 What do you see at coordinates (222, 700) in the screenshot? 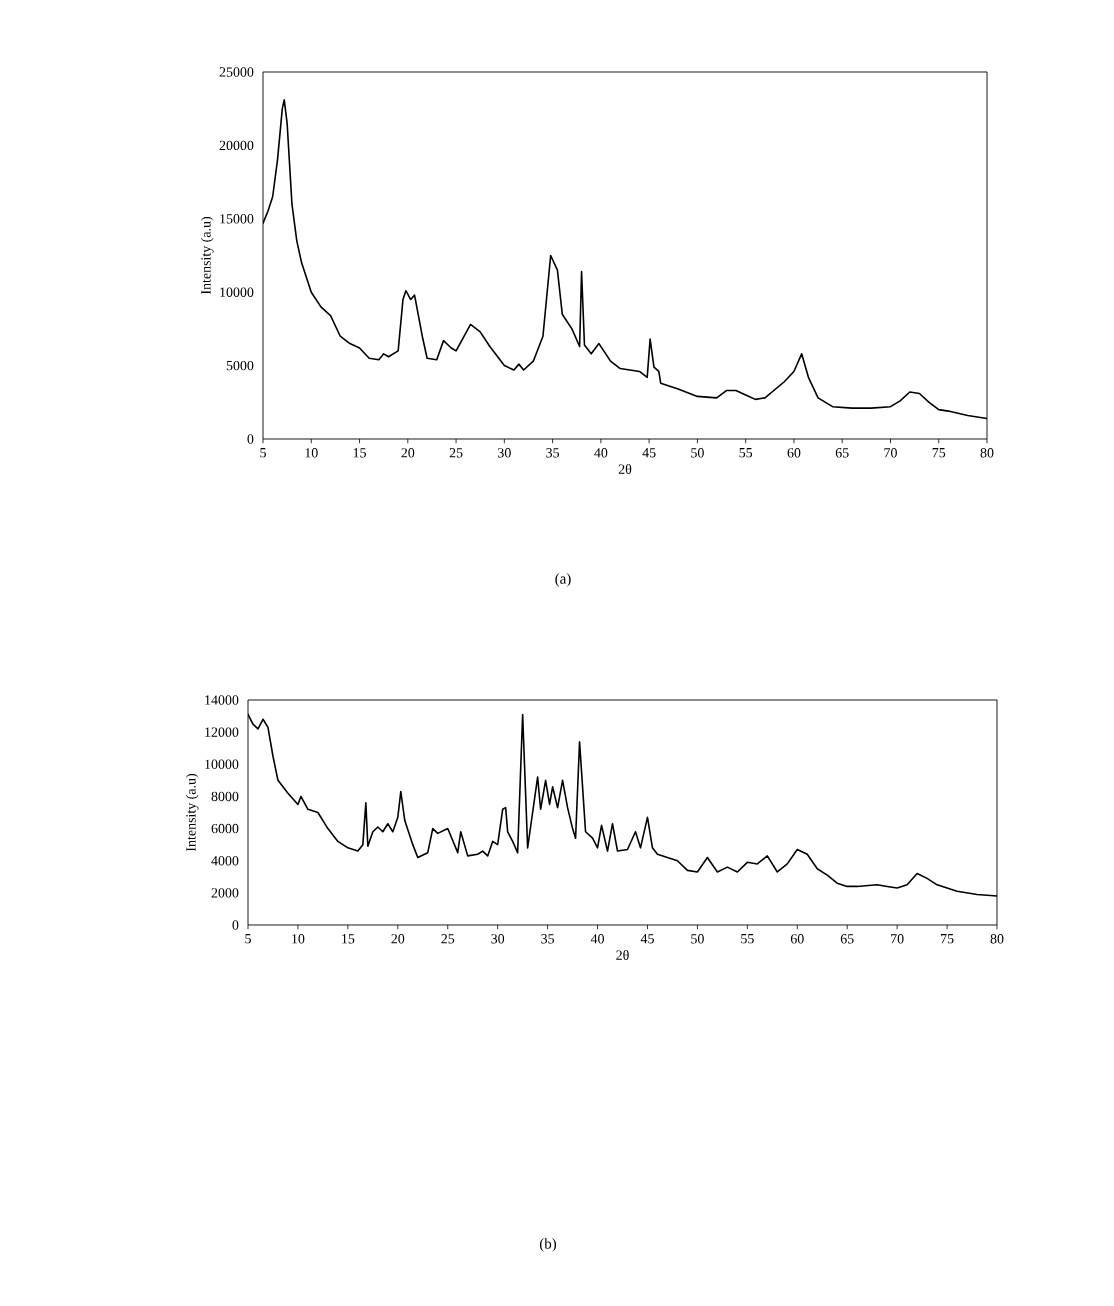
I see `y-tick-label: 14000` at bounding box center [222, 700].